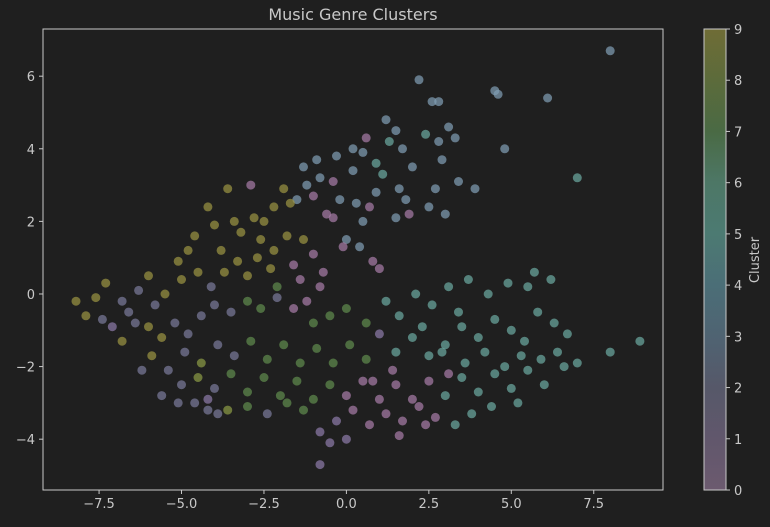  I want to click on colorbar-tick-label: 2, so click(738, 389).